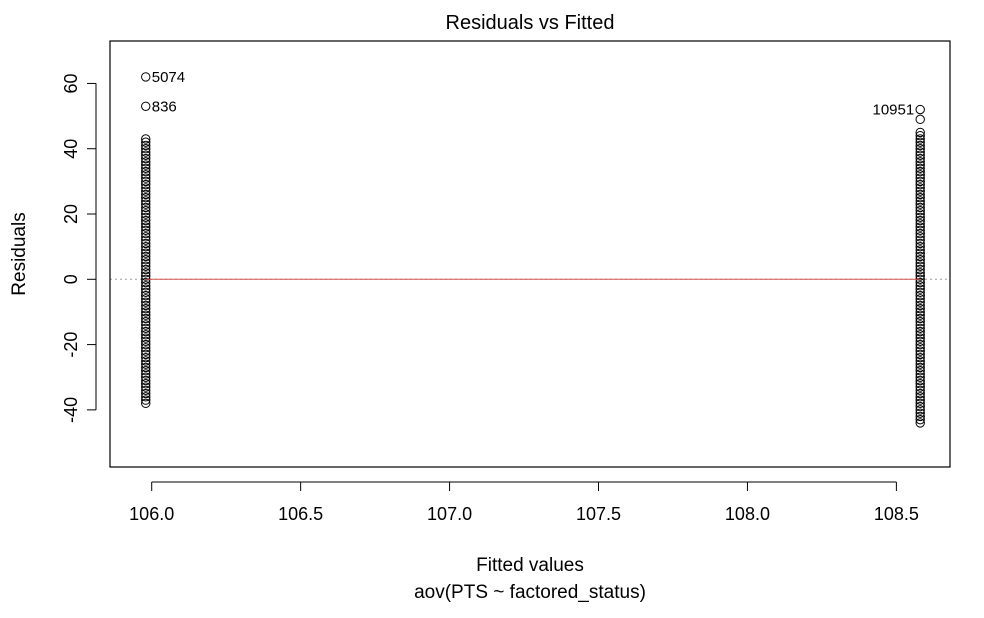 This screenshot has height=618, width=984. Describe the element at coordinates (71, 214) in the screenshot. I see `y-tick-label: 20` at that location.